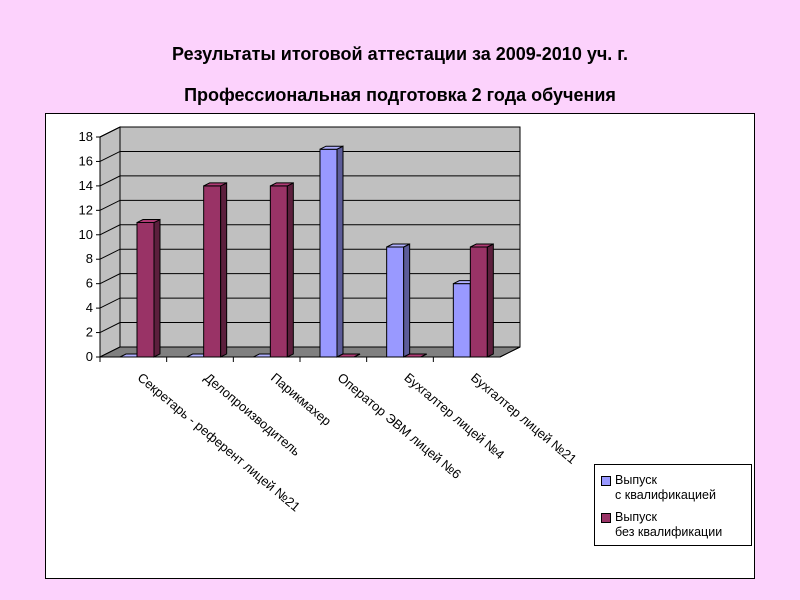 The image size is (800, 600). What do you see at coordinates (89, 283) in the screenshot?
I see `y-tick-label: 6` at bounding box center [89, 283].